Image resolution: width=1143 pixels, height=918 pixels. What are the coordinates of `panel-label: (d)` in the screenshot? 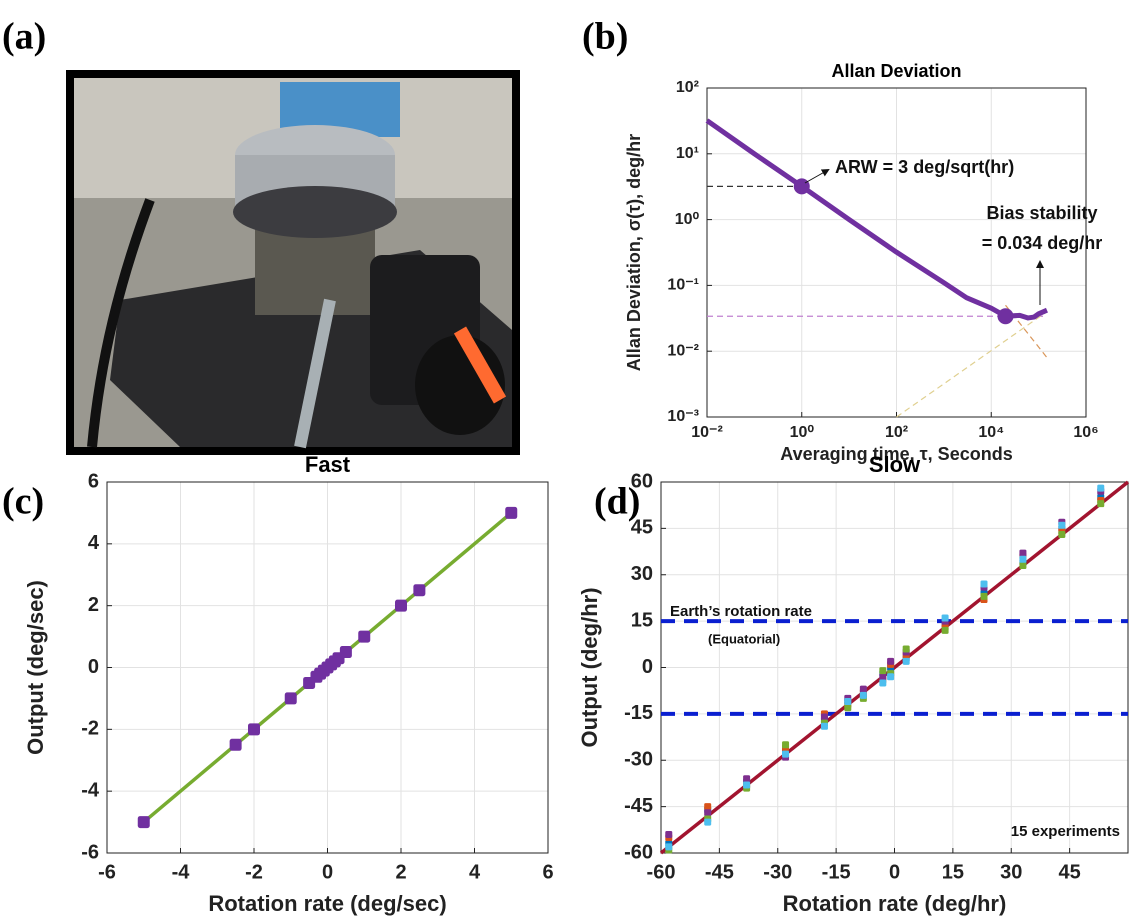 It's located at (617, 502).